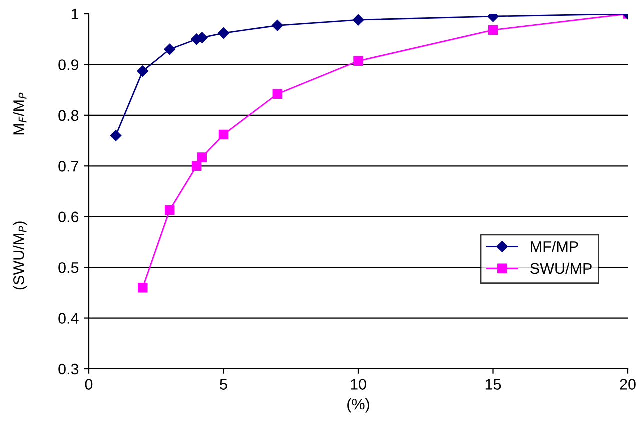  Describe the element at coordinates (68, 65) in the screenshot. I see `y-tick-label: 0.9` at that location.